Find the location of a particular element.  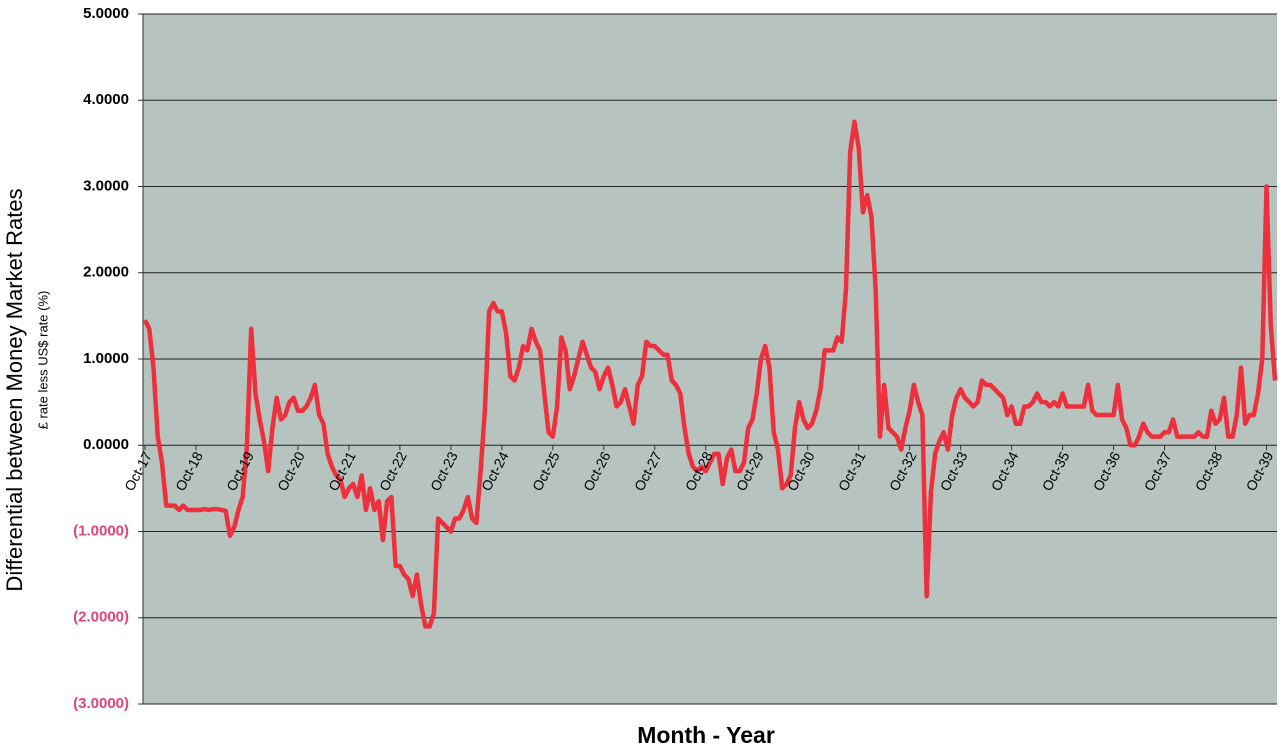

y-tick-label: 3.0000 is located at coordinates (106, 185).